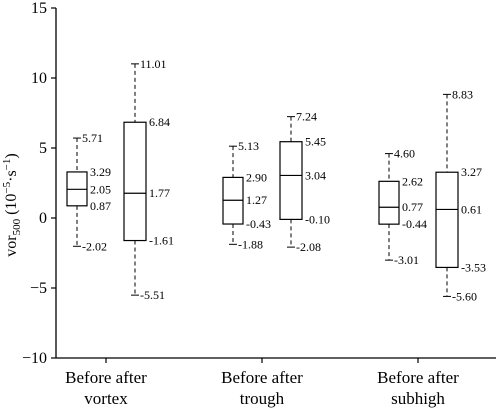 Image resolution: width=500 pixels, height=414 pixels. I want to click on y-axis-title-subscript: 500, so click(17, 226).